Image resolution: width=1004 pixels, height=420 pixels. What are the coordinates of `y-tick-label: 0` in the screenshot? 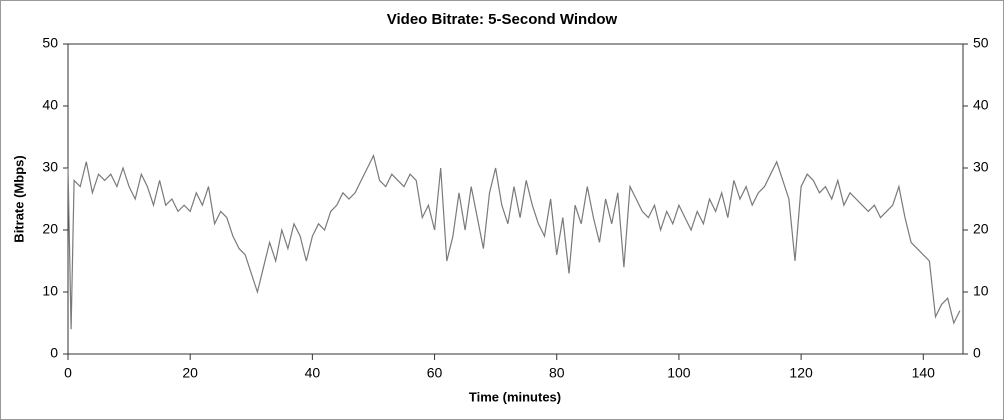 It's located at (54, 353).